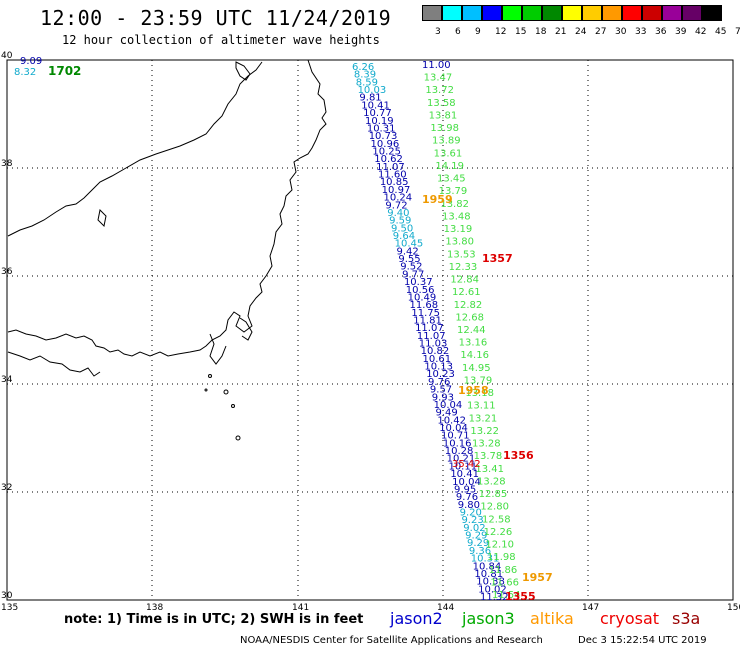  I want to click on jason3-value: 13.78, so click(488, 456).